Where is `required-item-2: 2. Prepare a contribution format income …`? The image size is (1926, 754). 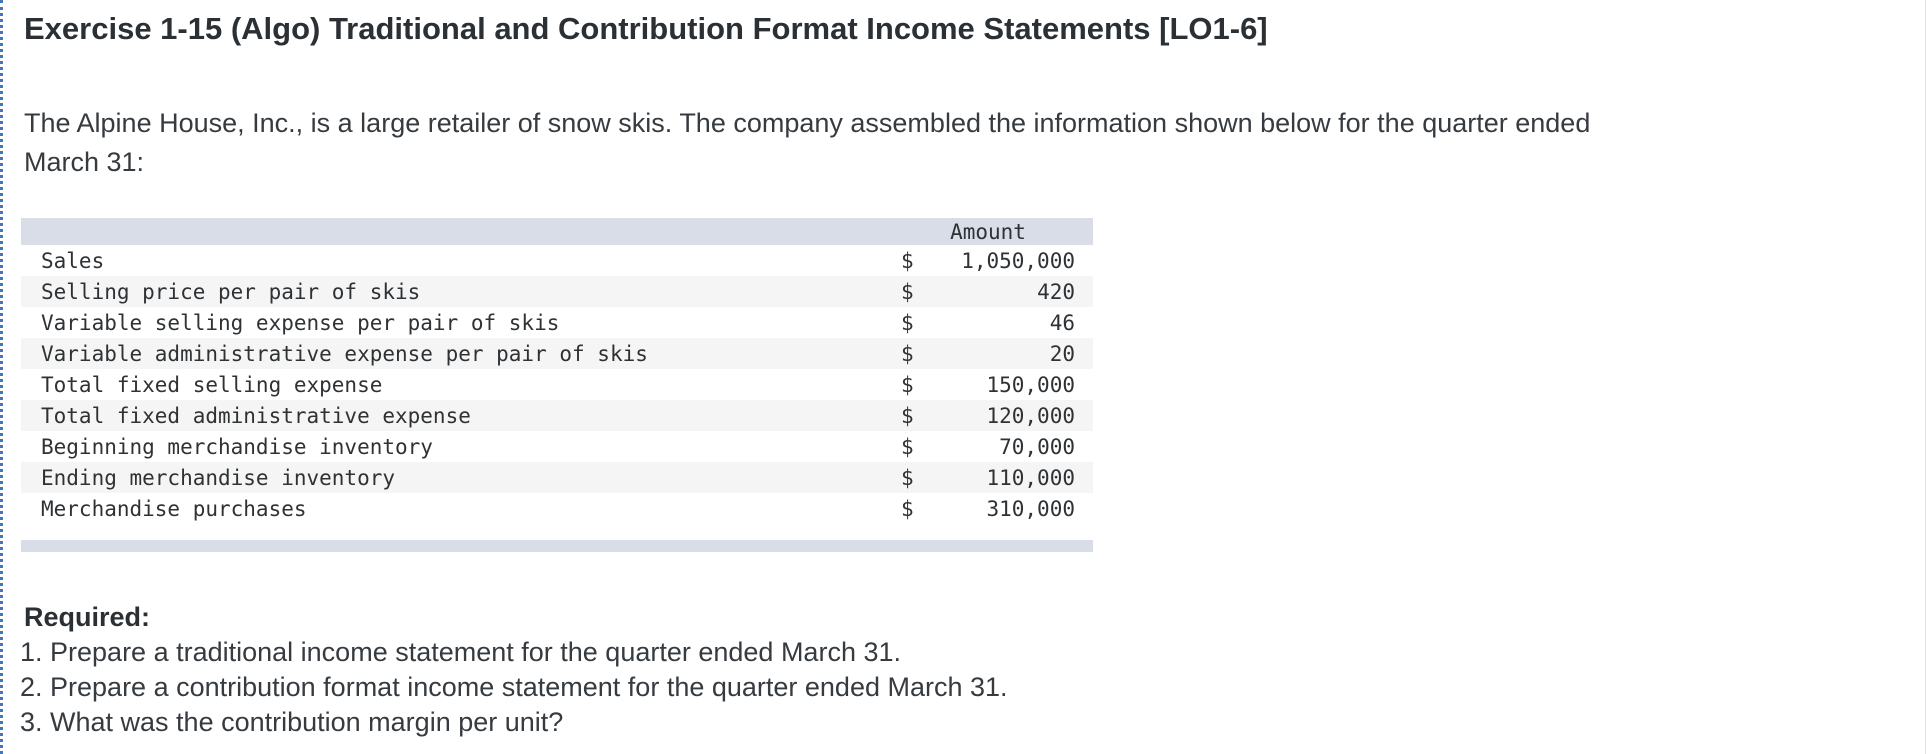
required-item-2: 2. Prepare a contribution format income … is located at coordinates (514, 687).